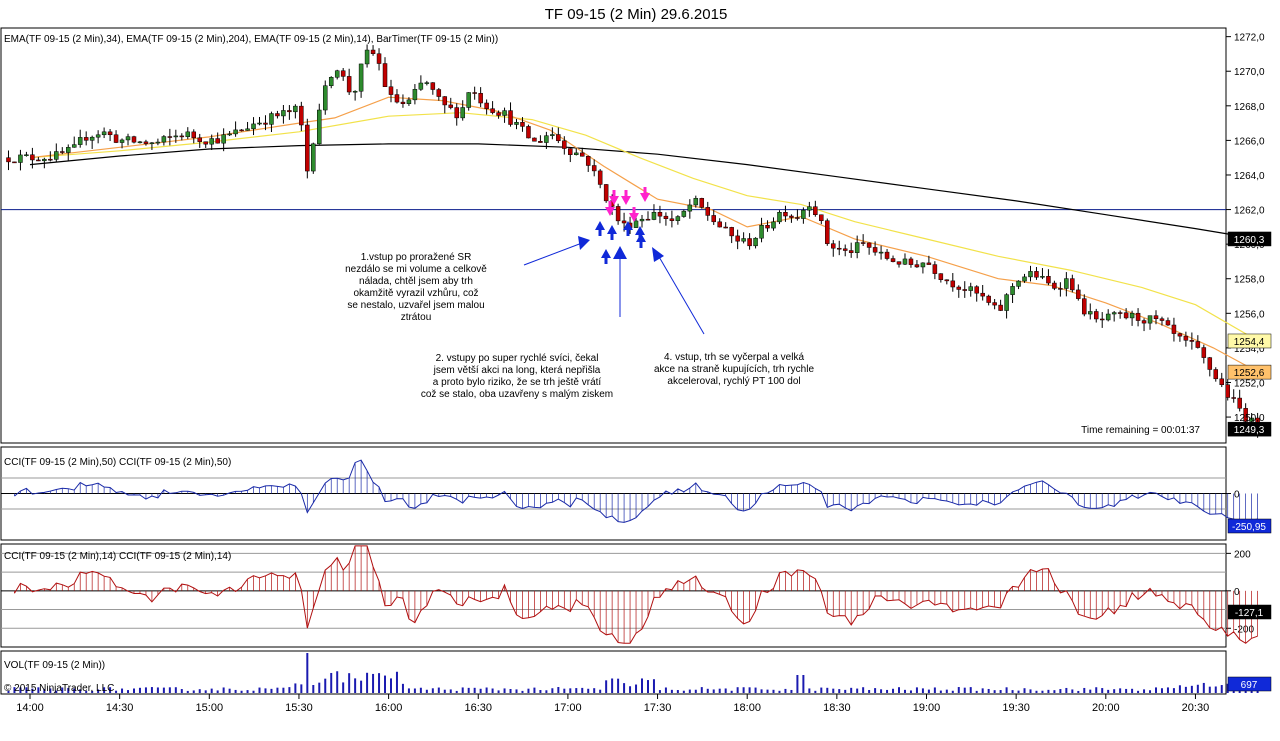  What do you see at coordinates (1249, 342) in the screenshot?
I see `price-badge-text: 1254,4` at bounding box center [1249, 342].